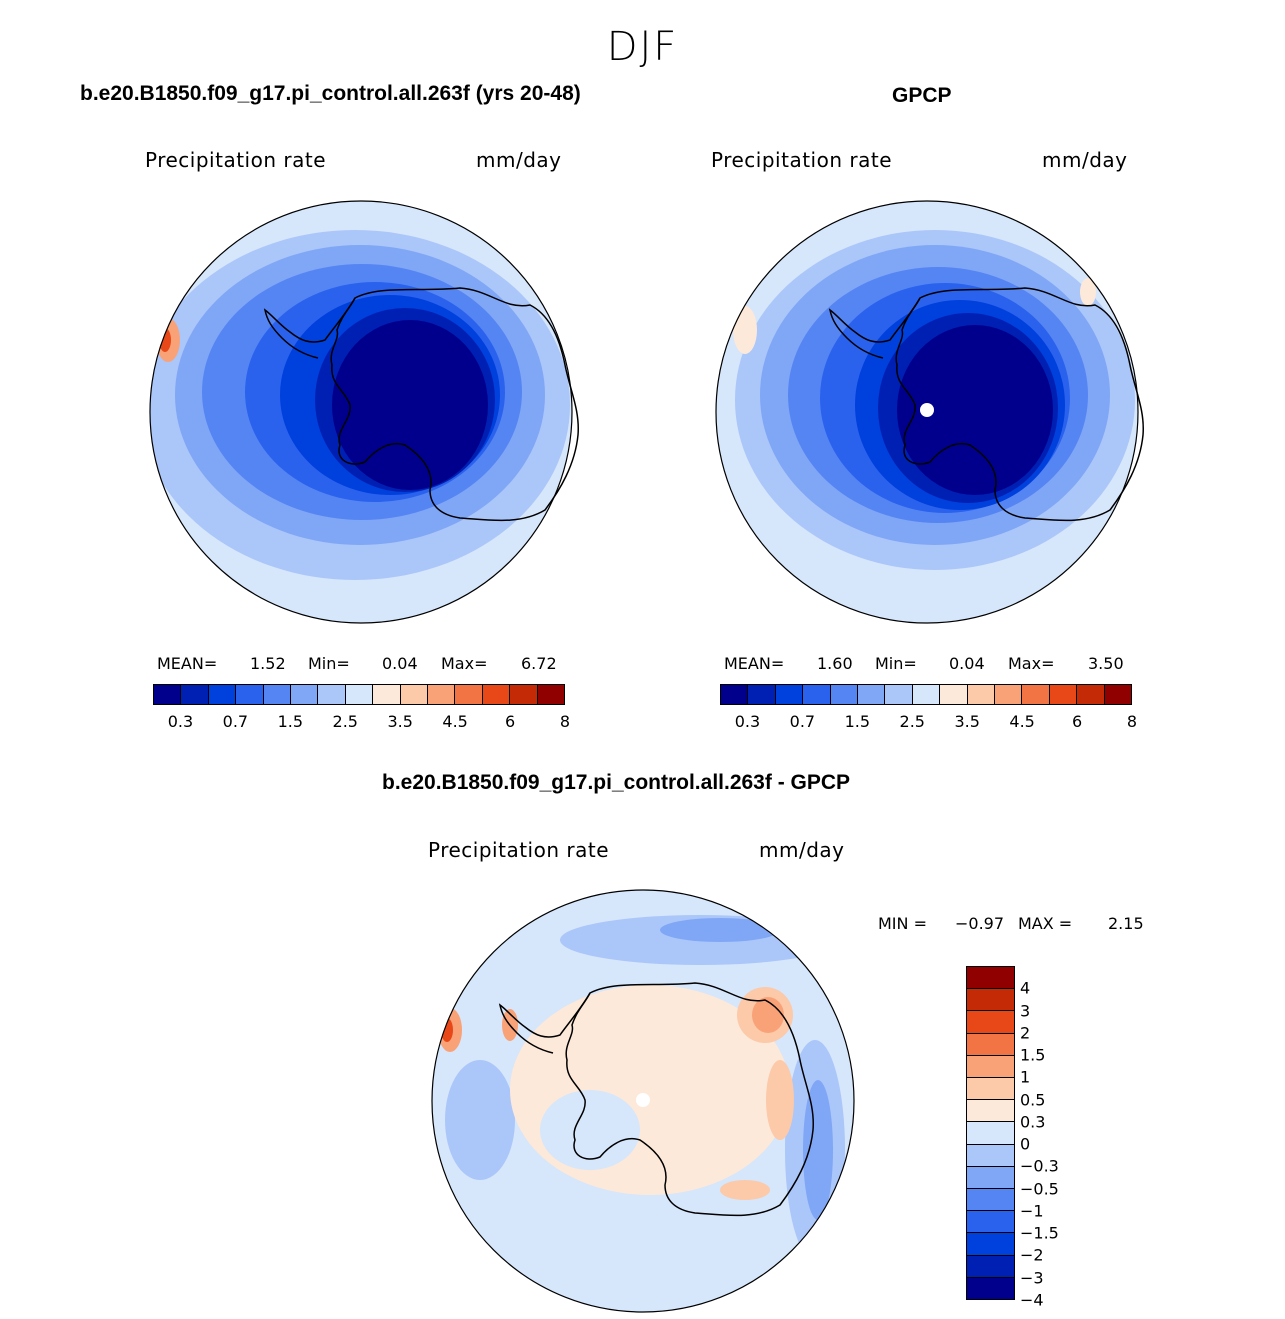  What do you see at coordinates (1085, 160) in the screenshot?
I see `obs-units-label: mm/day` at bounding box center [1085, 160].